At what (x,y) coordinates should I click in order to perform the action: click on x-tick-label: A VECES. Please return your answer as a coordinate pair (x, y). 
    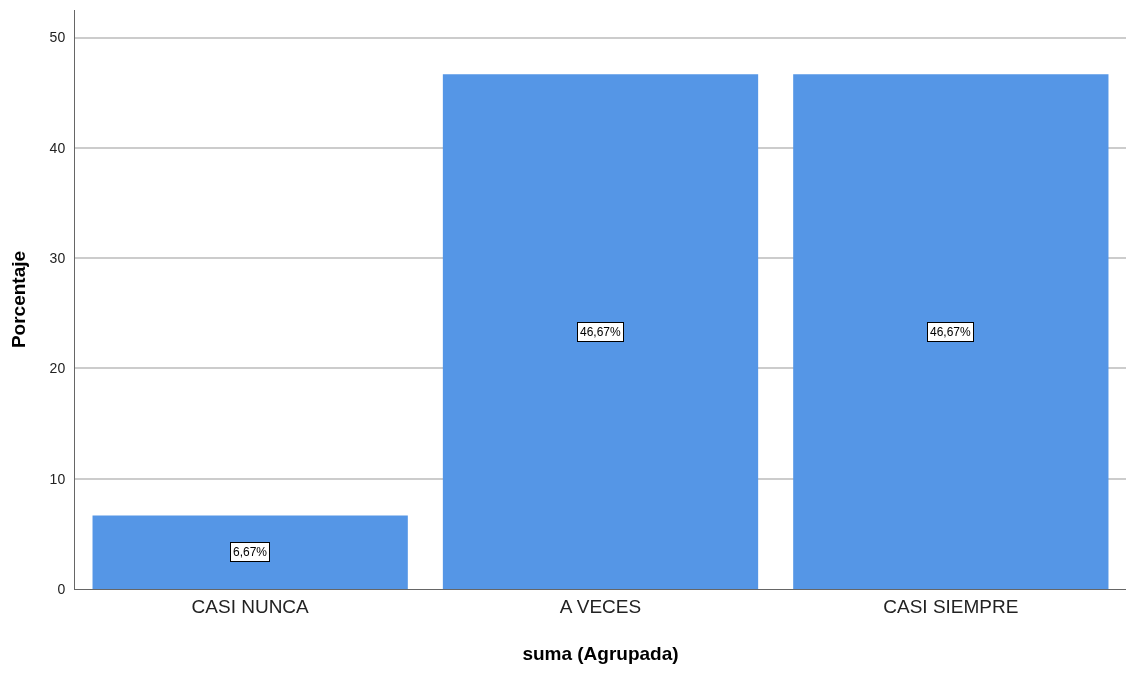
    Looking at the image, I should click on (600, 606).